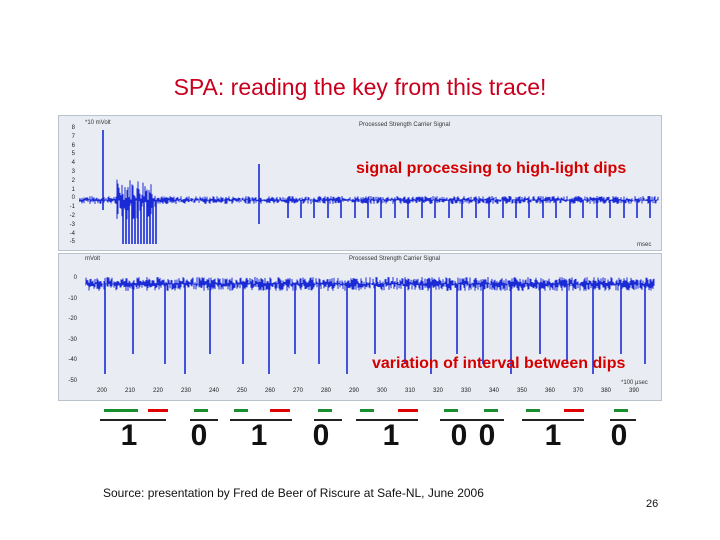  What do you see at coordinates (72, 298) in the screenshot?
I see `bottom-y-tick-label: -10` at bounding box center [72, 298].